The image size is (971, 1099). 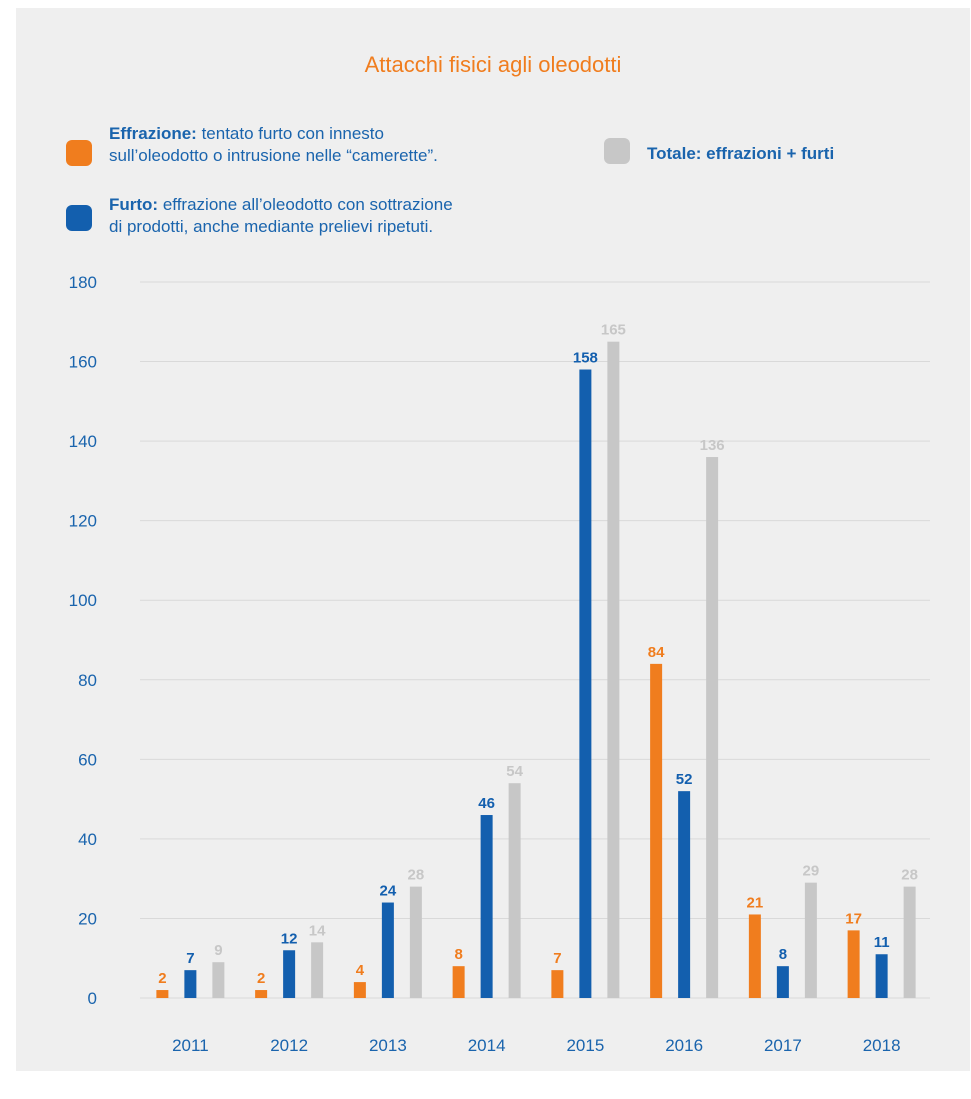 I want to click on data-label: 52, so click(x=684, y=779).